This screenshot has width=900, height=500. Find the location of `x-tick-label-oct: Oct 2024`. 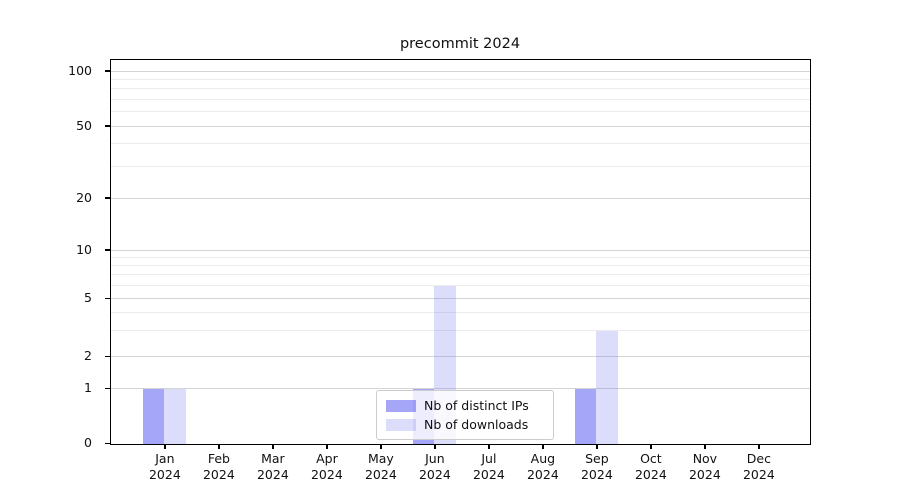

x-tick-label-oct: Oct 2024 is located at coordinates (650, 466).